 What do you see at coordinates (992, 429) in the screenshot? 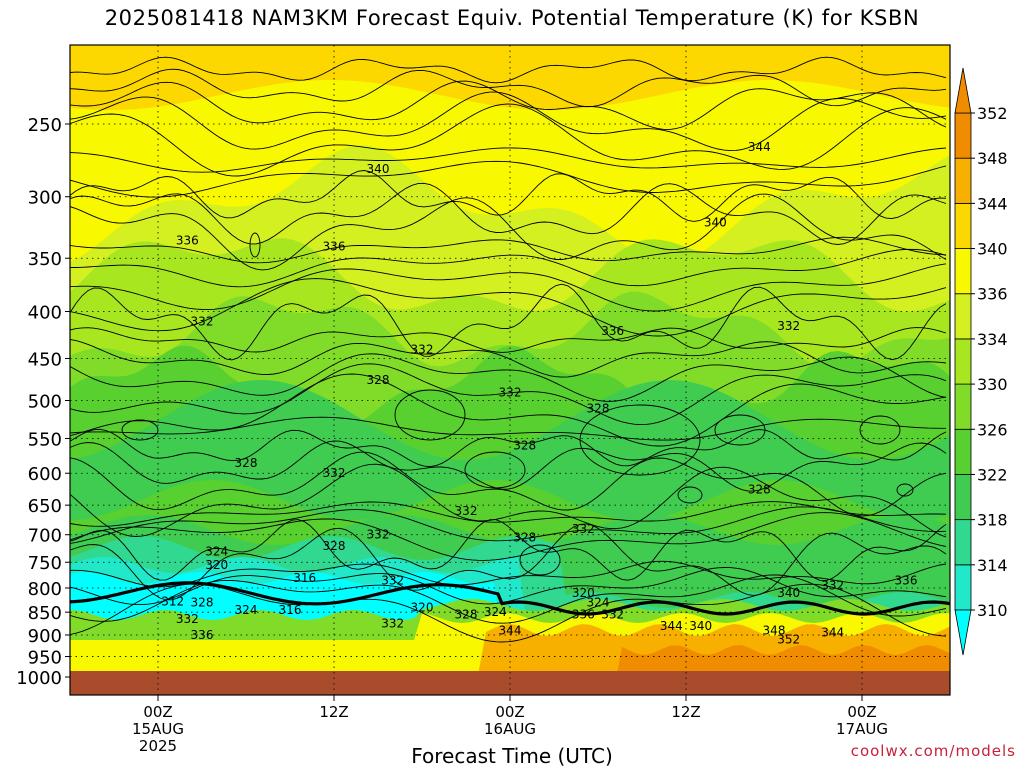
I see `colorbar-label: 326` at bounding box center [992, 429].